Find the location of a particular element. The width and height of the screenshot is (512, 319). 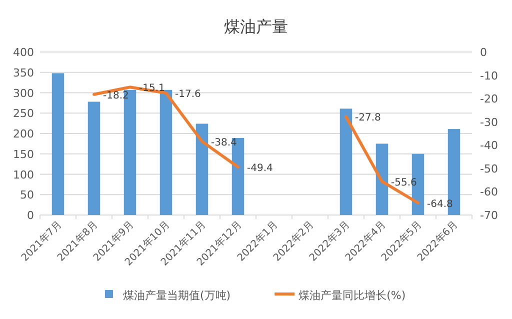

y-tick-label: 100 is located at coordinates (23, 175).